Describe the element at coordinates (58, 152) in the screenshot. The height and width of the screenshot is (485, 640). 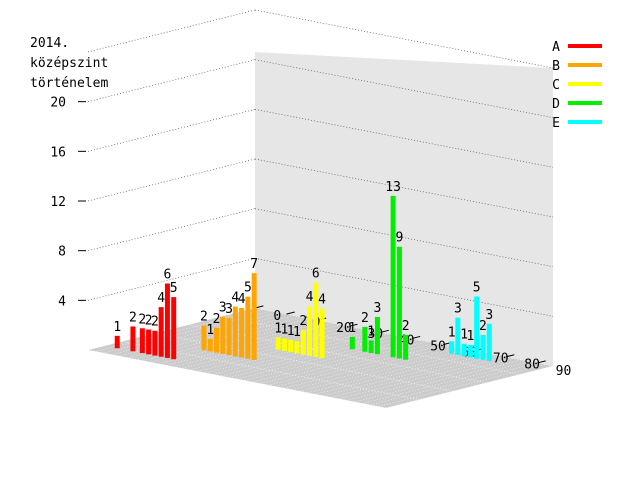
I see `z-tick-label: 16` at that location.